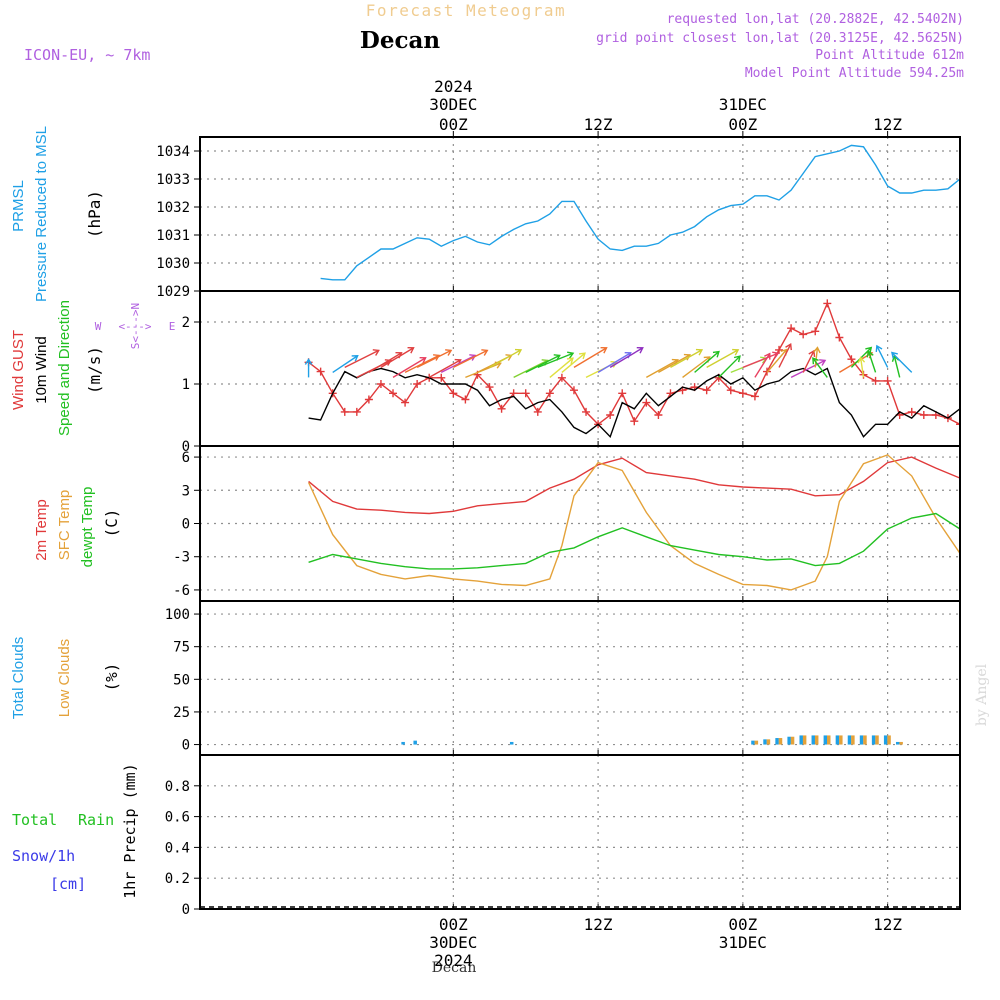 Image resolution: width=1000 pixels, height=1000 pixels. What do you see at coordinates (186, 385) in the screenshot?
I see `y-tick-label: 1` at bounding box center [186, 385].